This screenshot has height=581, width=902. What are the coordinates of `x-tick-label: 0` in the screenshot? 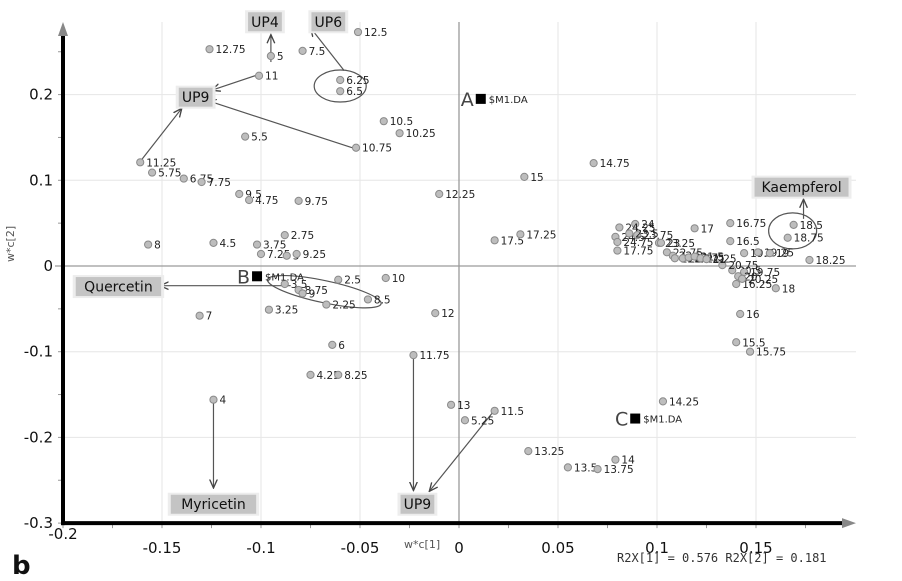 It's located at (459, 548).